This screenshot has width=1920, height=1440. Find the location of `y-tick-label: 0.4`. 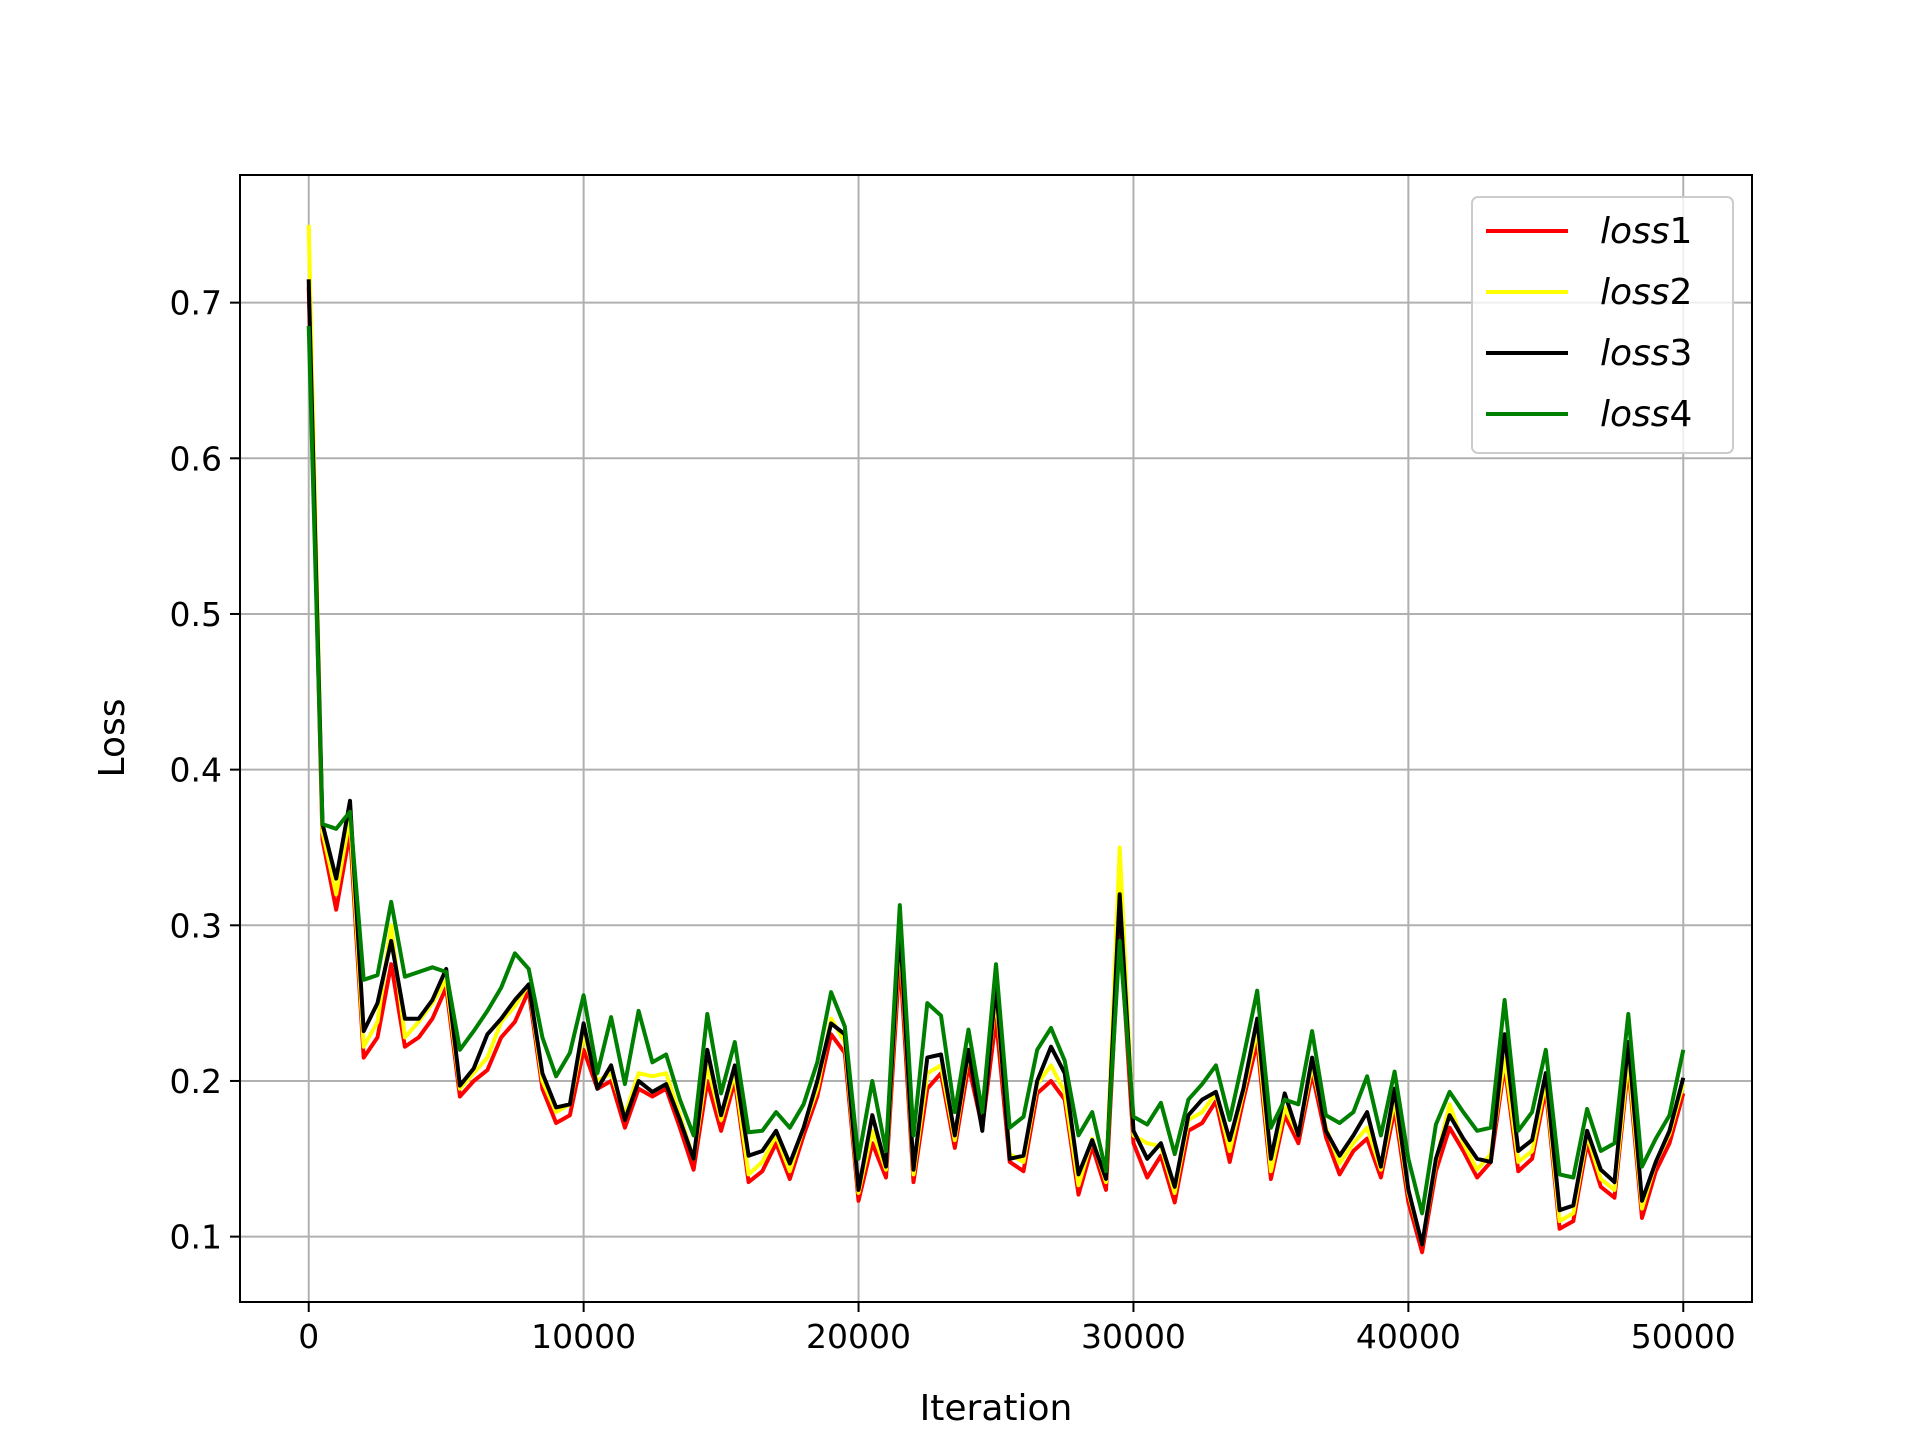

y-tick-label: 0.4 is located at coordinates (196, 770).